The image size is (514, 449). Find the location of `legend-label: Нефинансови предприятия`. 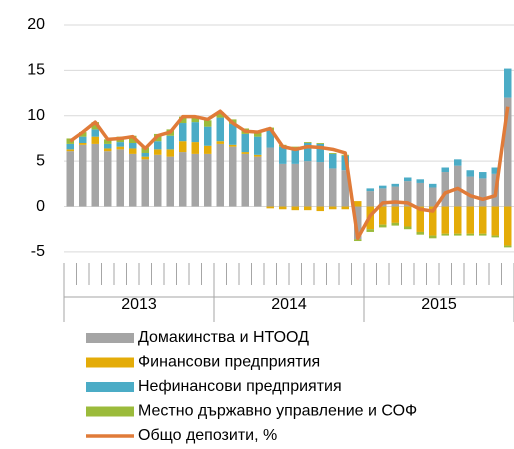

legend-label: Нефинансови предприятия is located at coordinates (240, 386).